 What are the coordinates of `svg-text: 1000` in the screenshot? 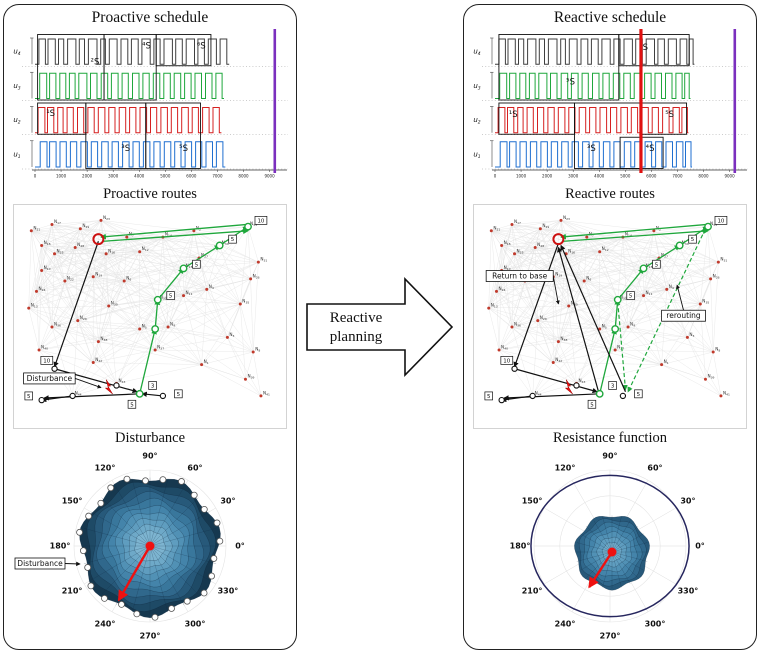 It's located at (521, 176).